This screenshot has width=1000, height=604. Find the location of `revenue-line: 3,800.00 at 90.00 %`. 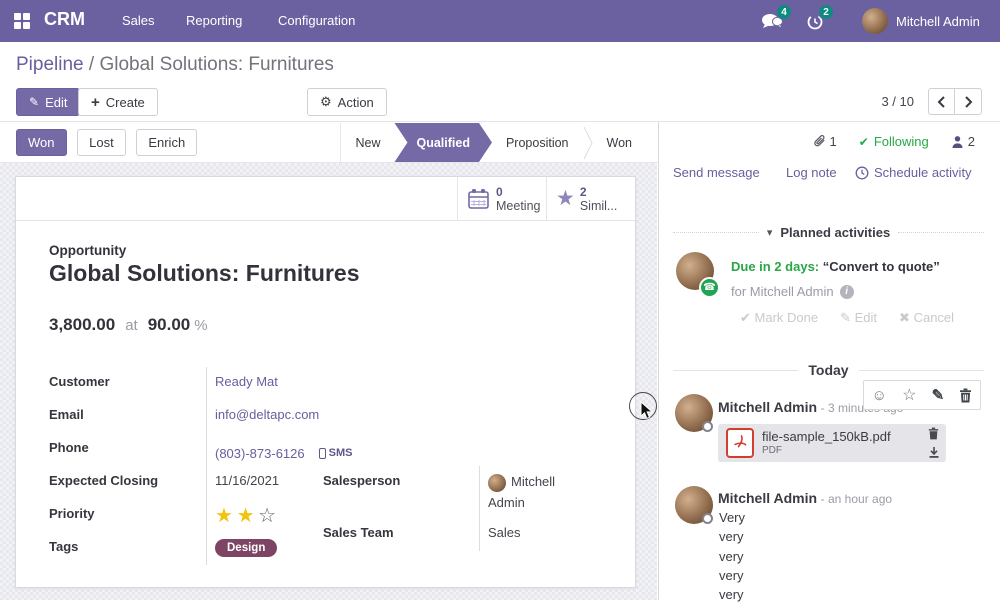

revenue-line: 3,800.00 at 90.00 % is located at coordinates (128, 325).